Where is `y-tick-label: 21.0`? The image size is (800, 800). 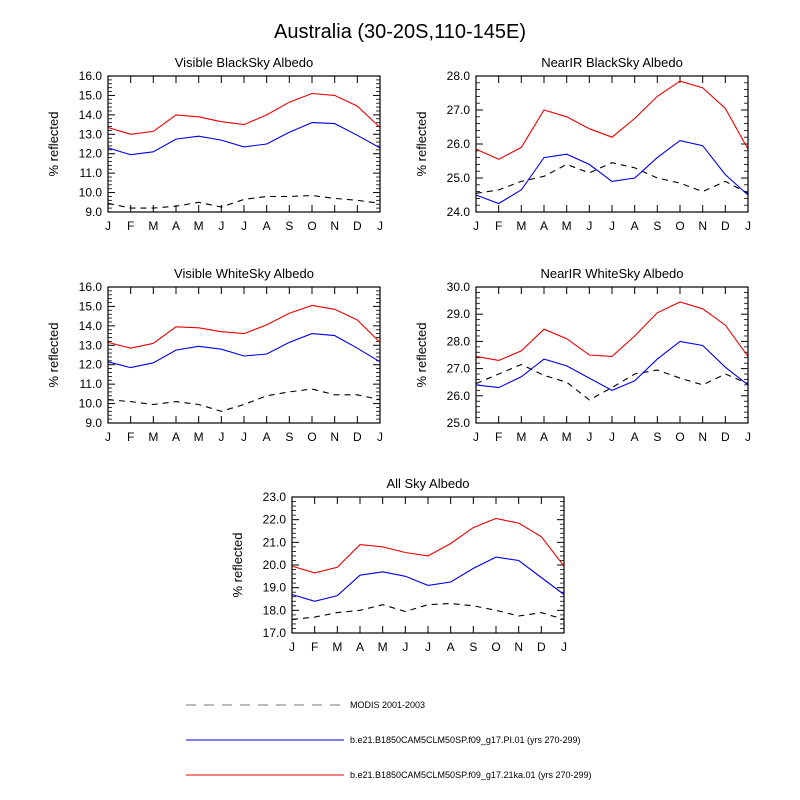
y-tick-label: 21.0 is located at coordinates (275, 542).